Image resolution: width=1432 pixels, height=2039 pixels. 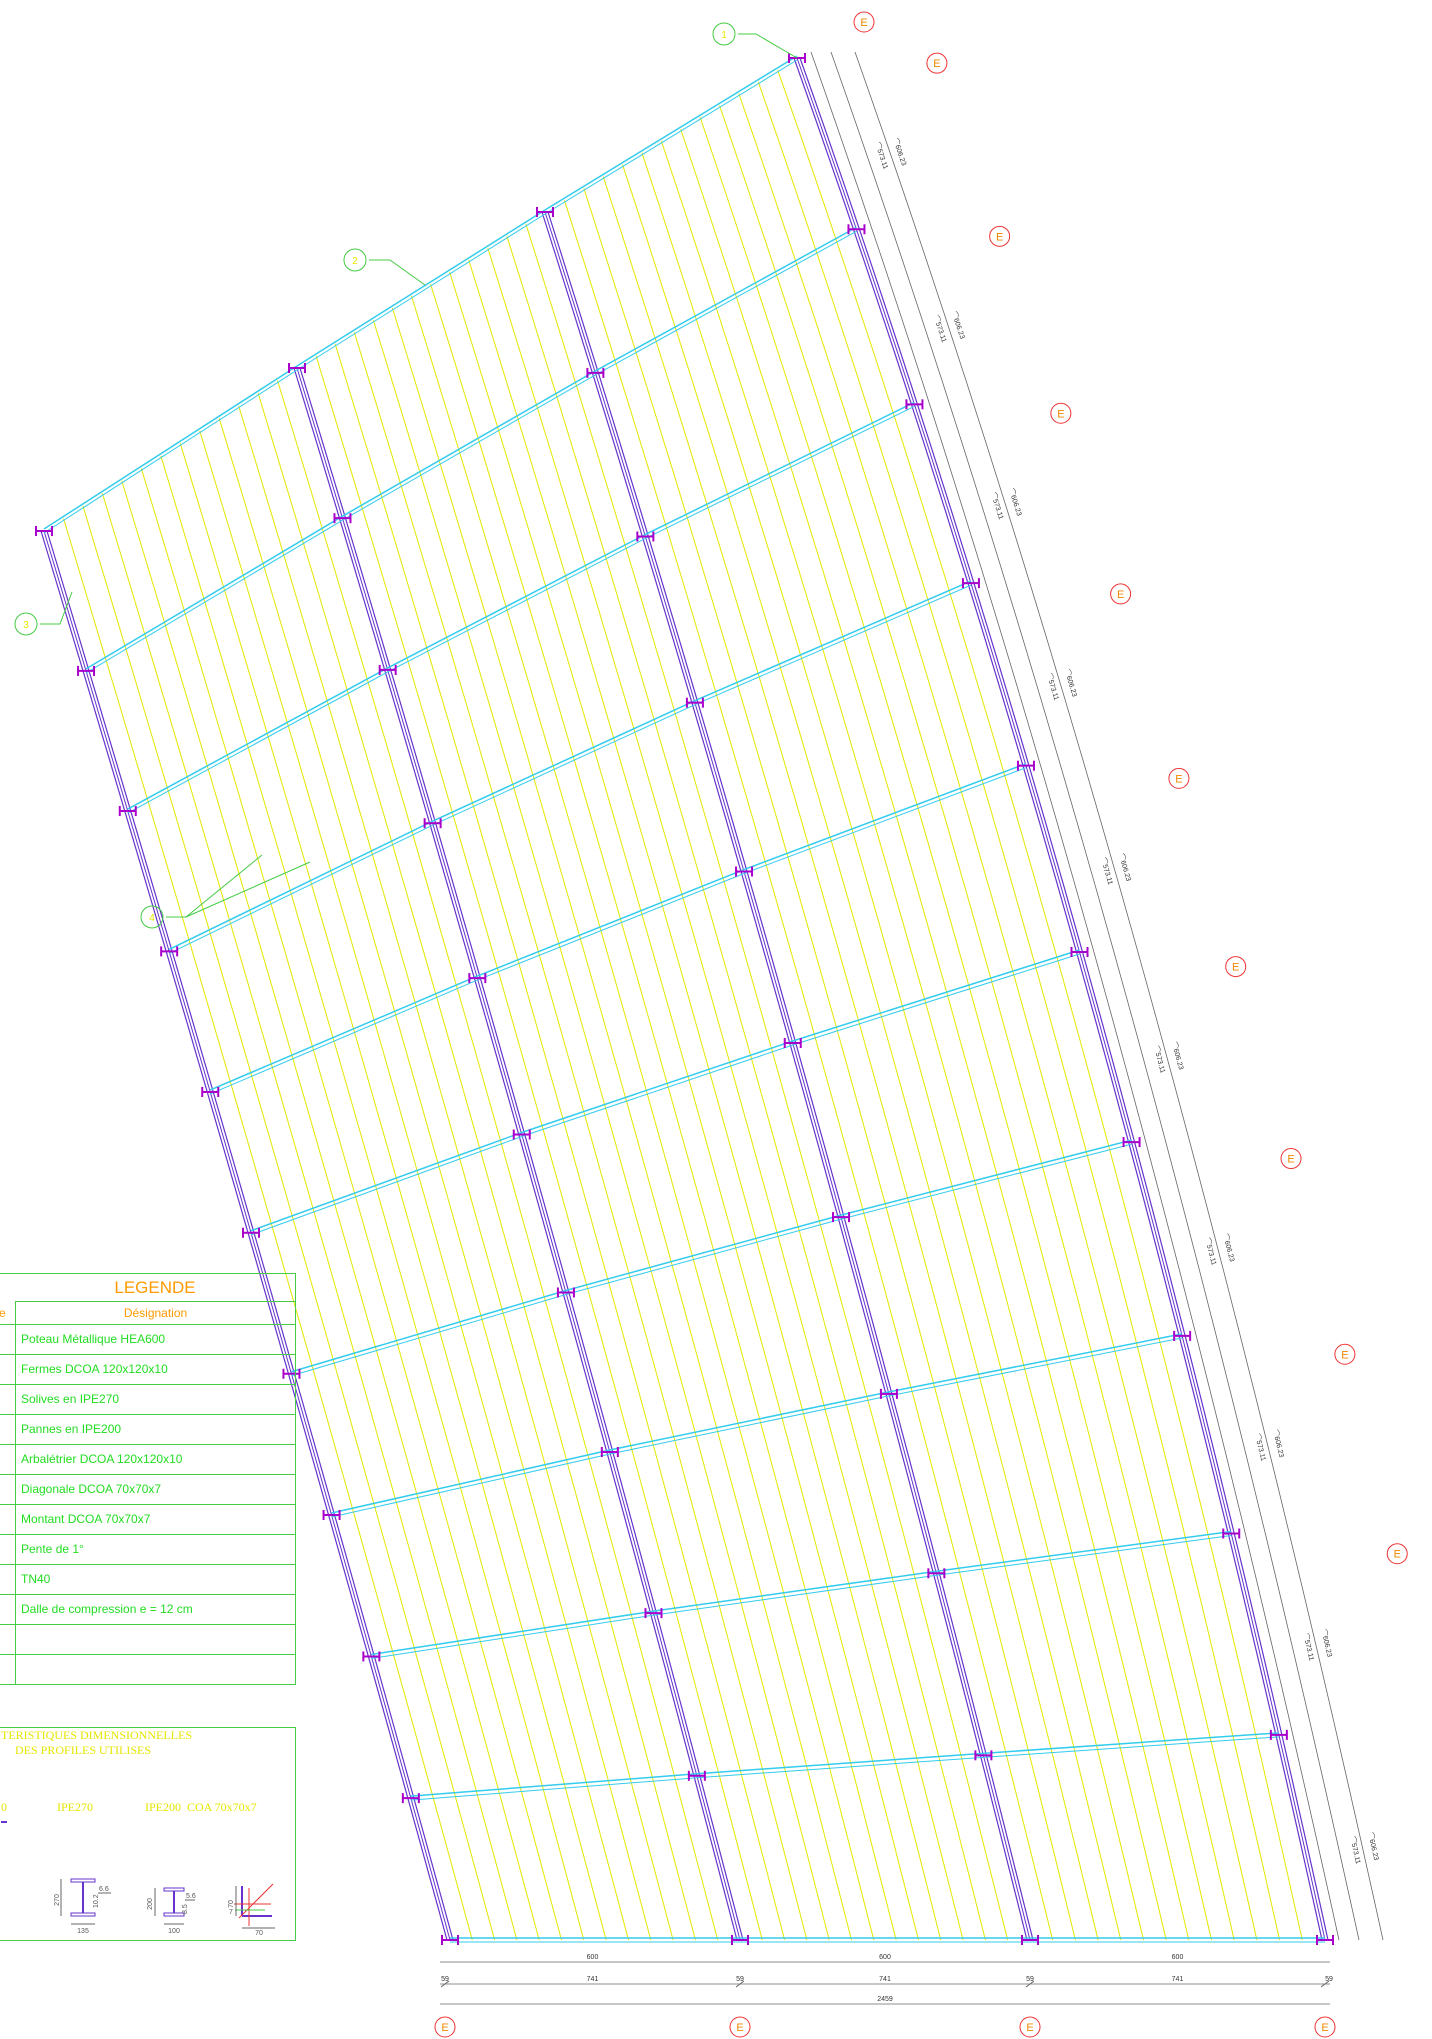 I want to click on profile-sections: 270 6.6 10.2 135 200 5.6 8.5 100, so click(x=138, y=1879).